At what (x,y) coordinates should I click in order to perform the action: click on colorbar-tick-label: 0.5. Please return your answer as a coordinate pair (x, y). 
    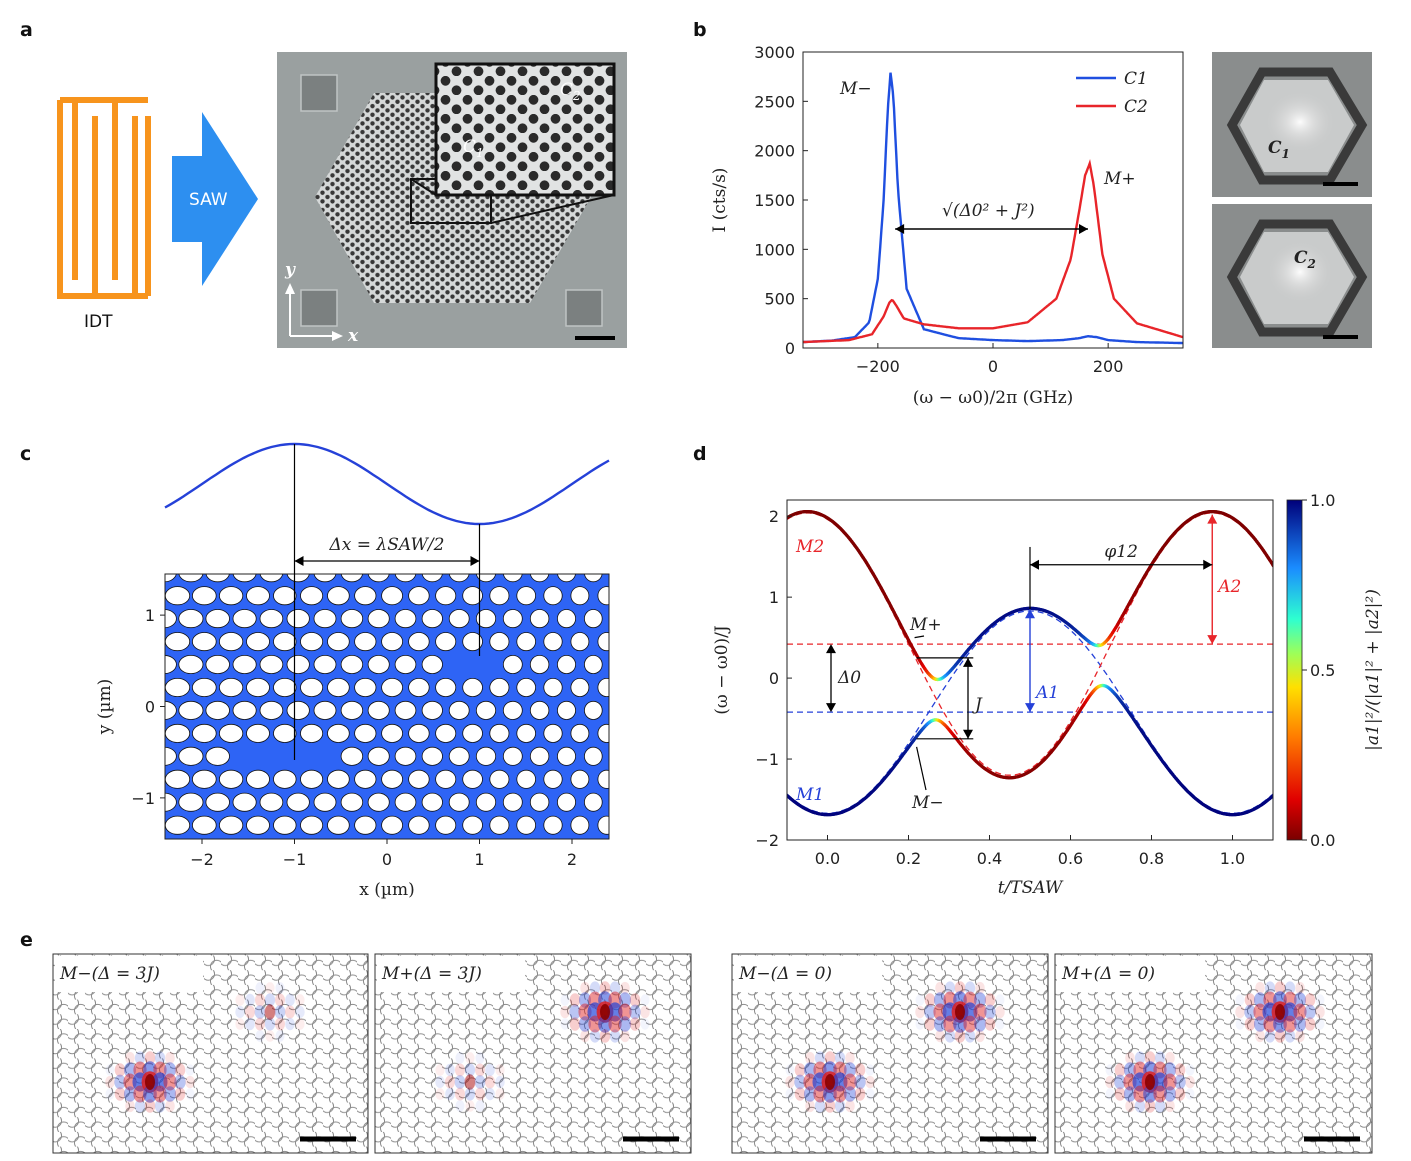
    Looking at the image, I should click on (1322, 670).